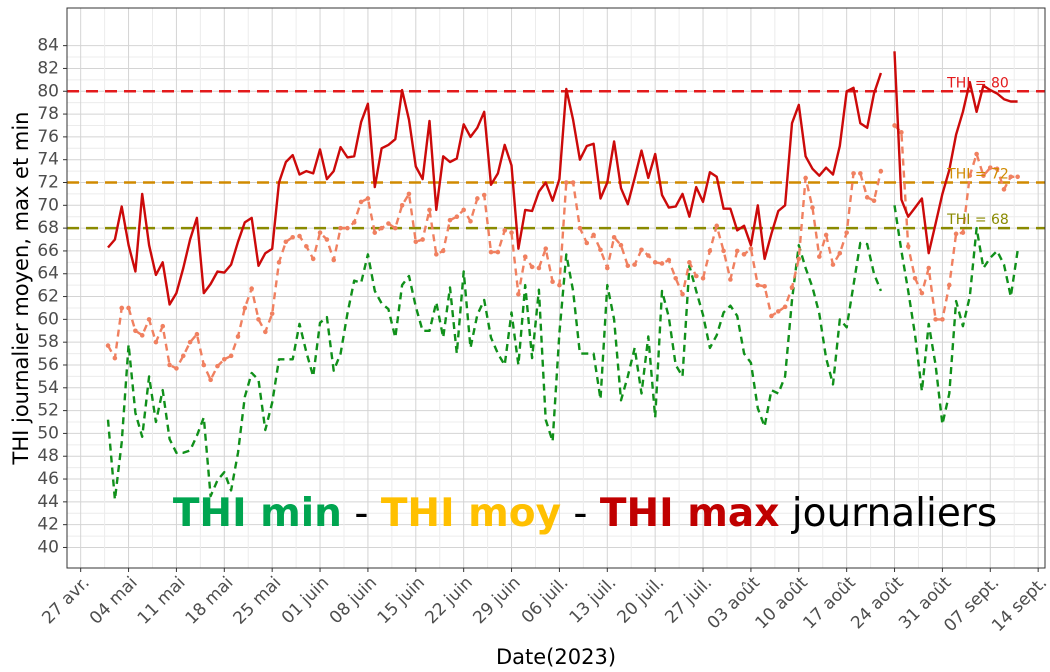 The width and height of the screenshot is (1050, 672). I want to click on y-tick-label: 76, so click(48, 137).